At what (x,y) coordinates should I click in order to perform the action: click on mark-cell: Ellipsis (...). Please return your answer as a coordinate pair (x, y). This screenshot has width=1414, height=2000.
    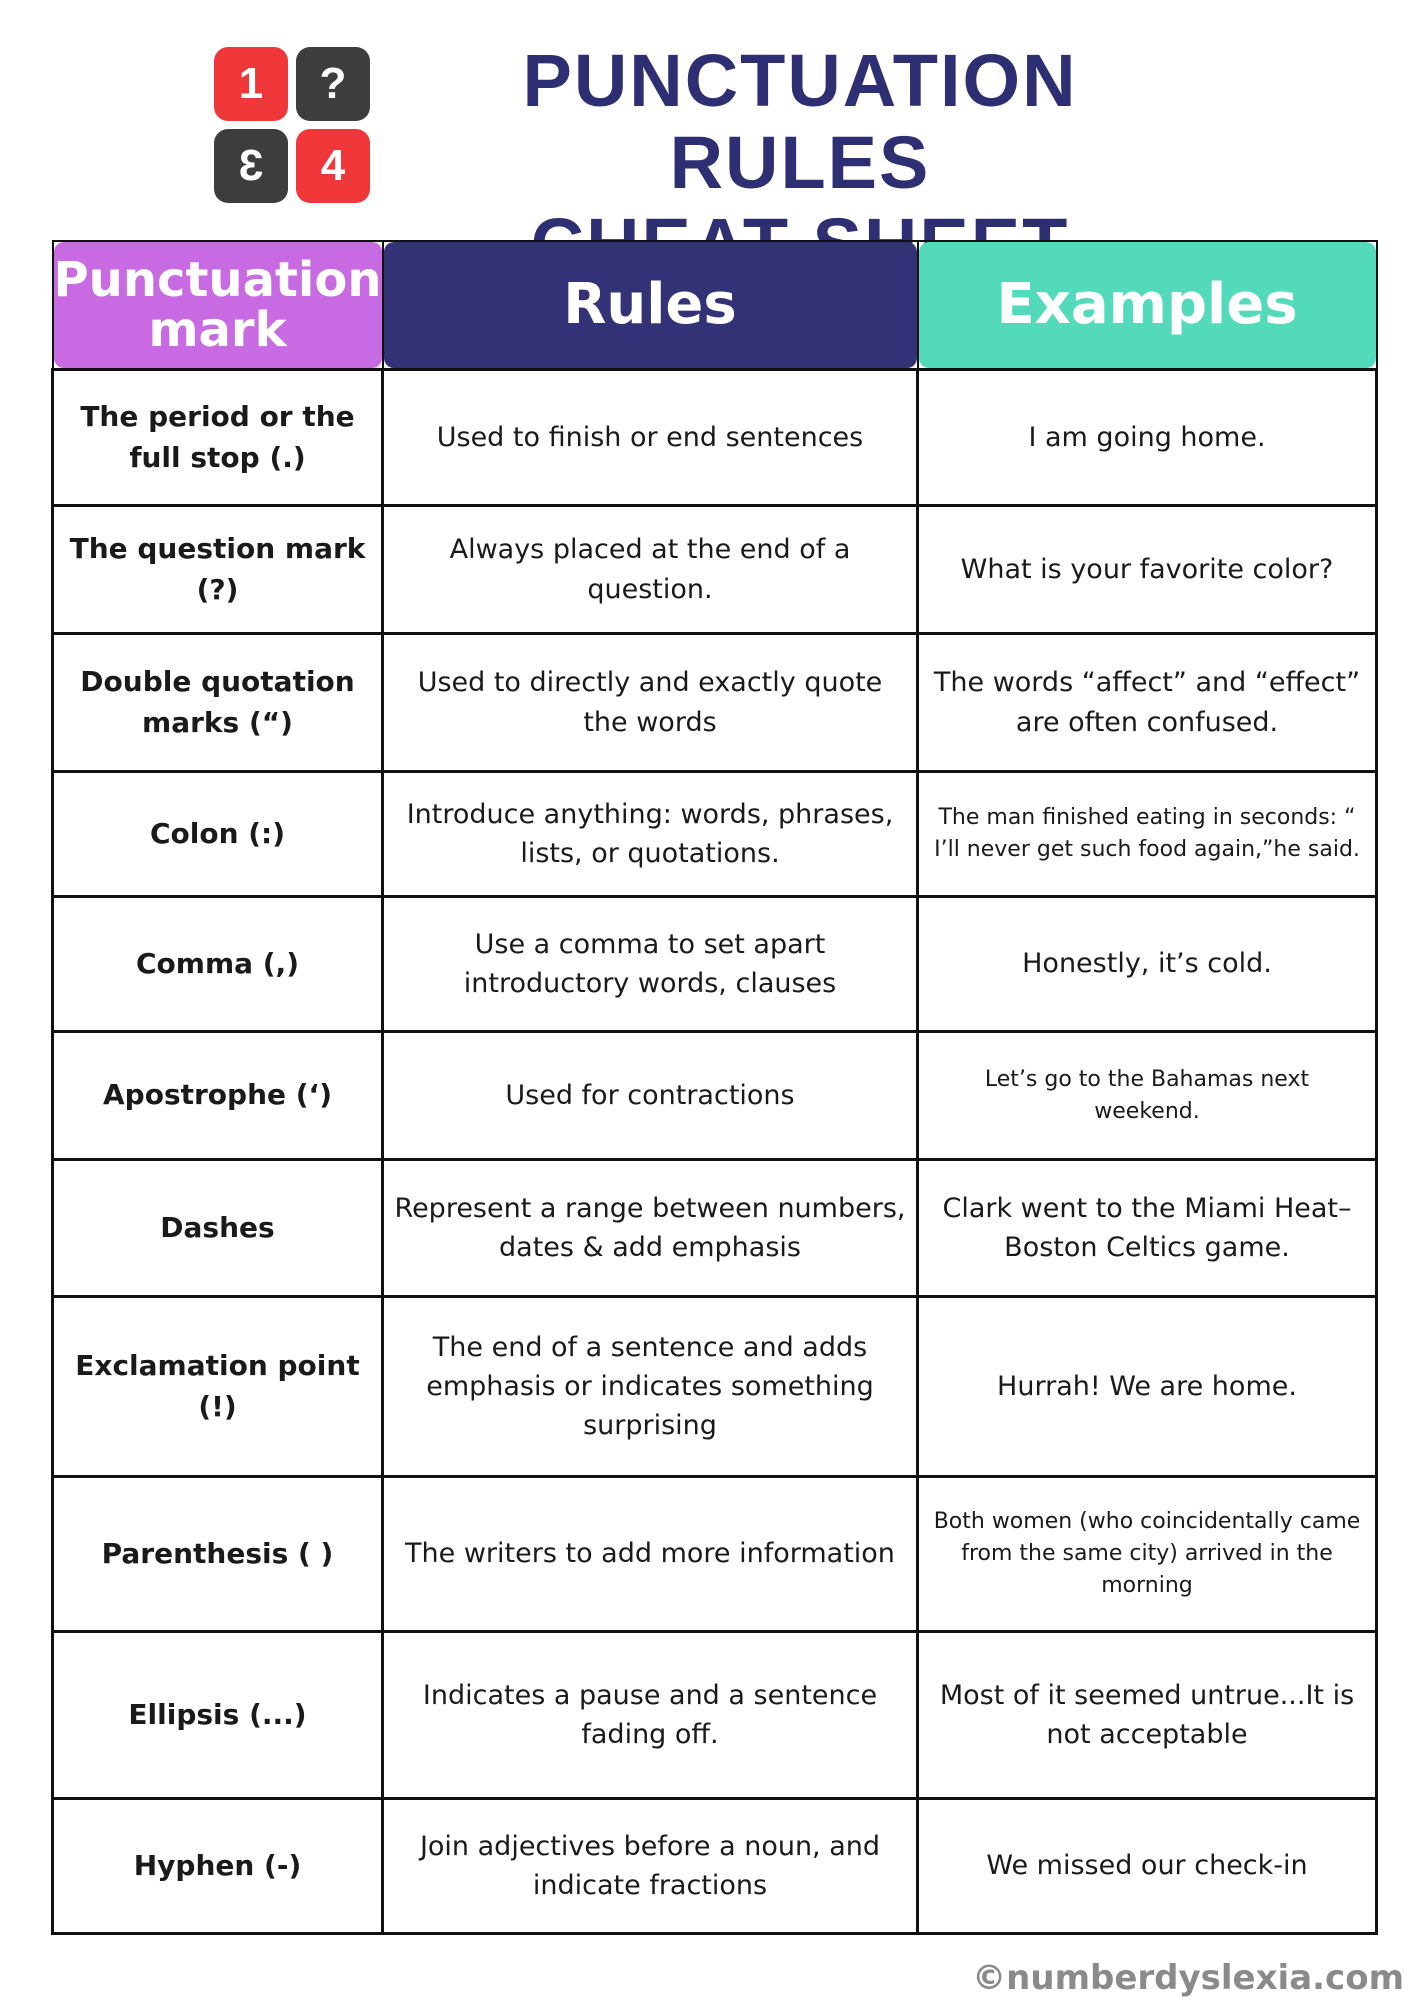
    Looking at the image, I should click on (217, 1715).